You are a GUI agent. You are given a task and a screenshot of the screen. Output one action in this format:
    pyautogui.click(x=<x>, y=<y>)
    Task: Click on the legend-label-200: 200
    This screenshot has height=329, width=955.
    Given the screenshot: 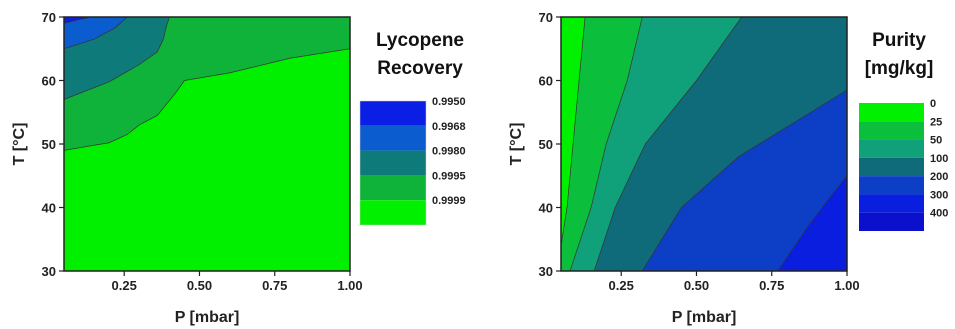 What is the action you would take?
    pyautogui.click(x=939, y=177)
    